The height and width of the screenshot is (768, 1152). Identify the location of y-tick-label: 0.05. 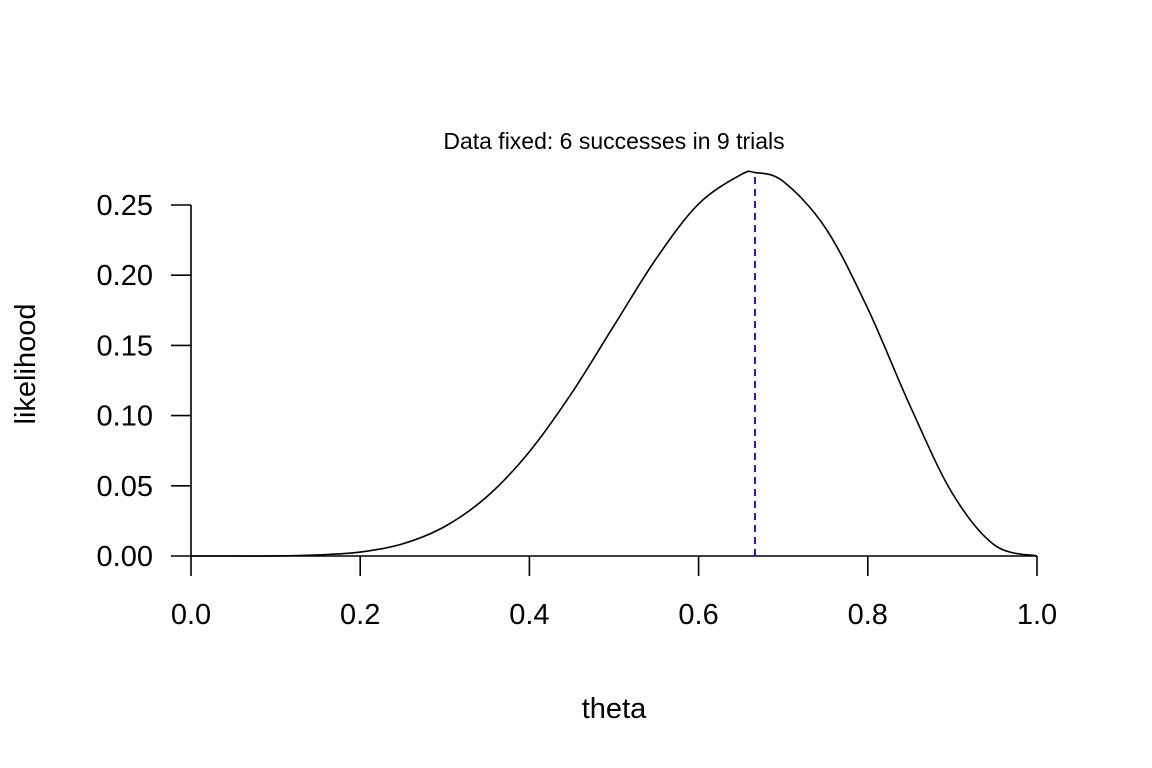
(125, 487).